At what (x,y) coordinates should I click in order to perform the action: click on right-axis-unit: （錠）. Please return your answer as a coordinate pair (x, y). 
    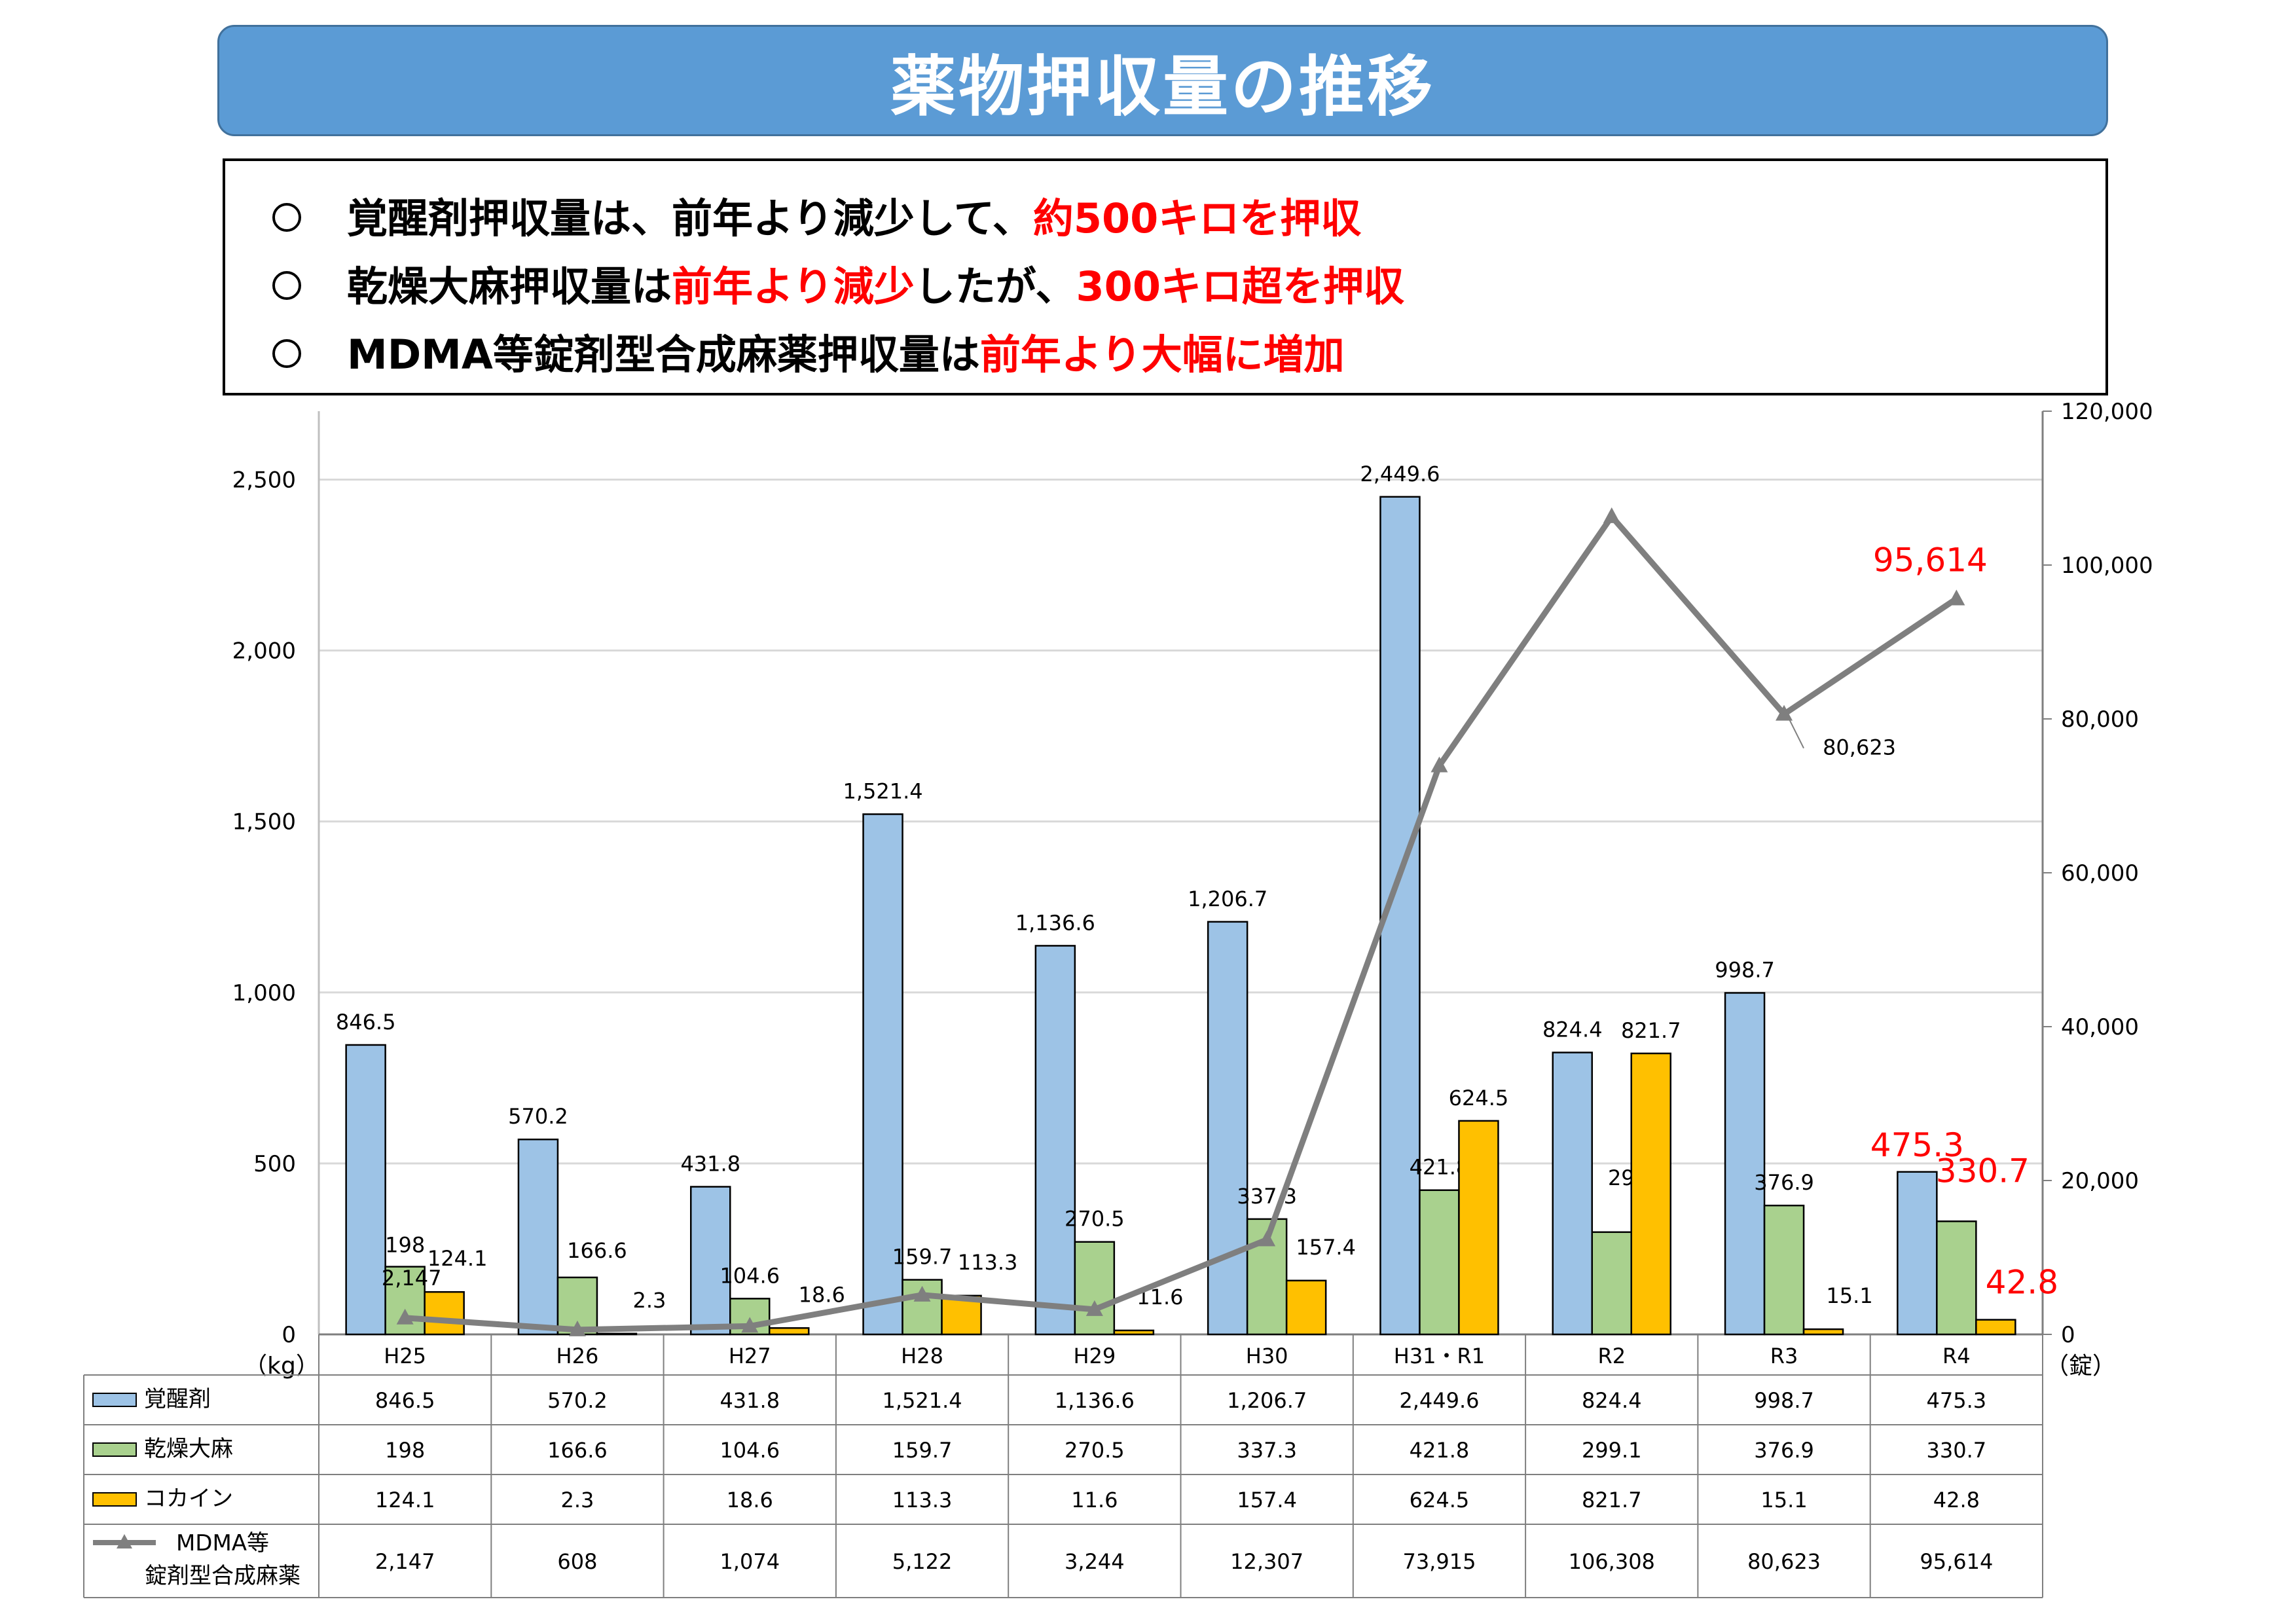
    Looking at the image, I should click on (2080, 1366).